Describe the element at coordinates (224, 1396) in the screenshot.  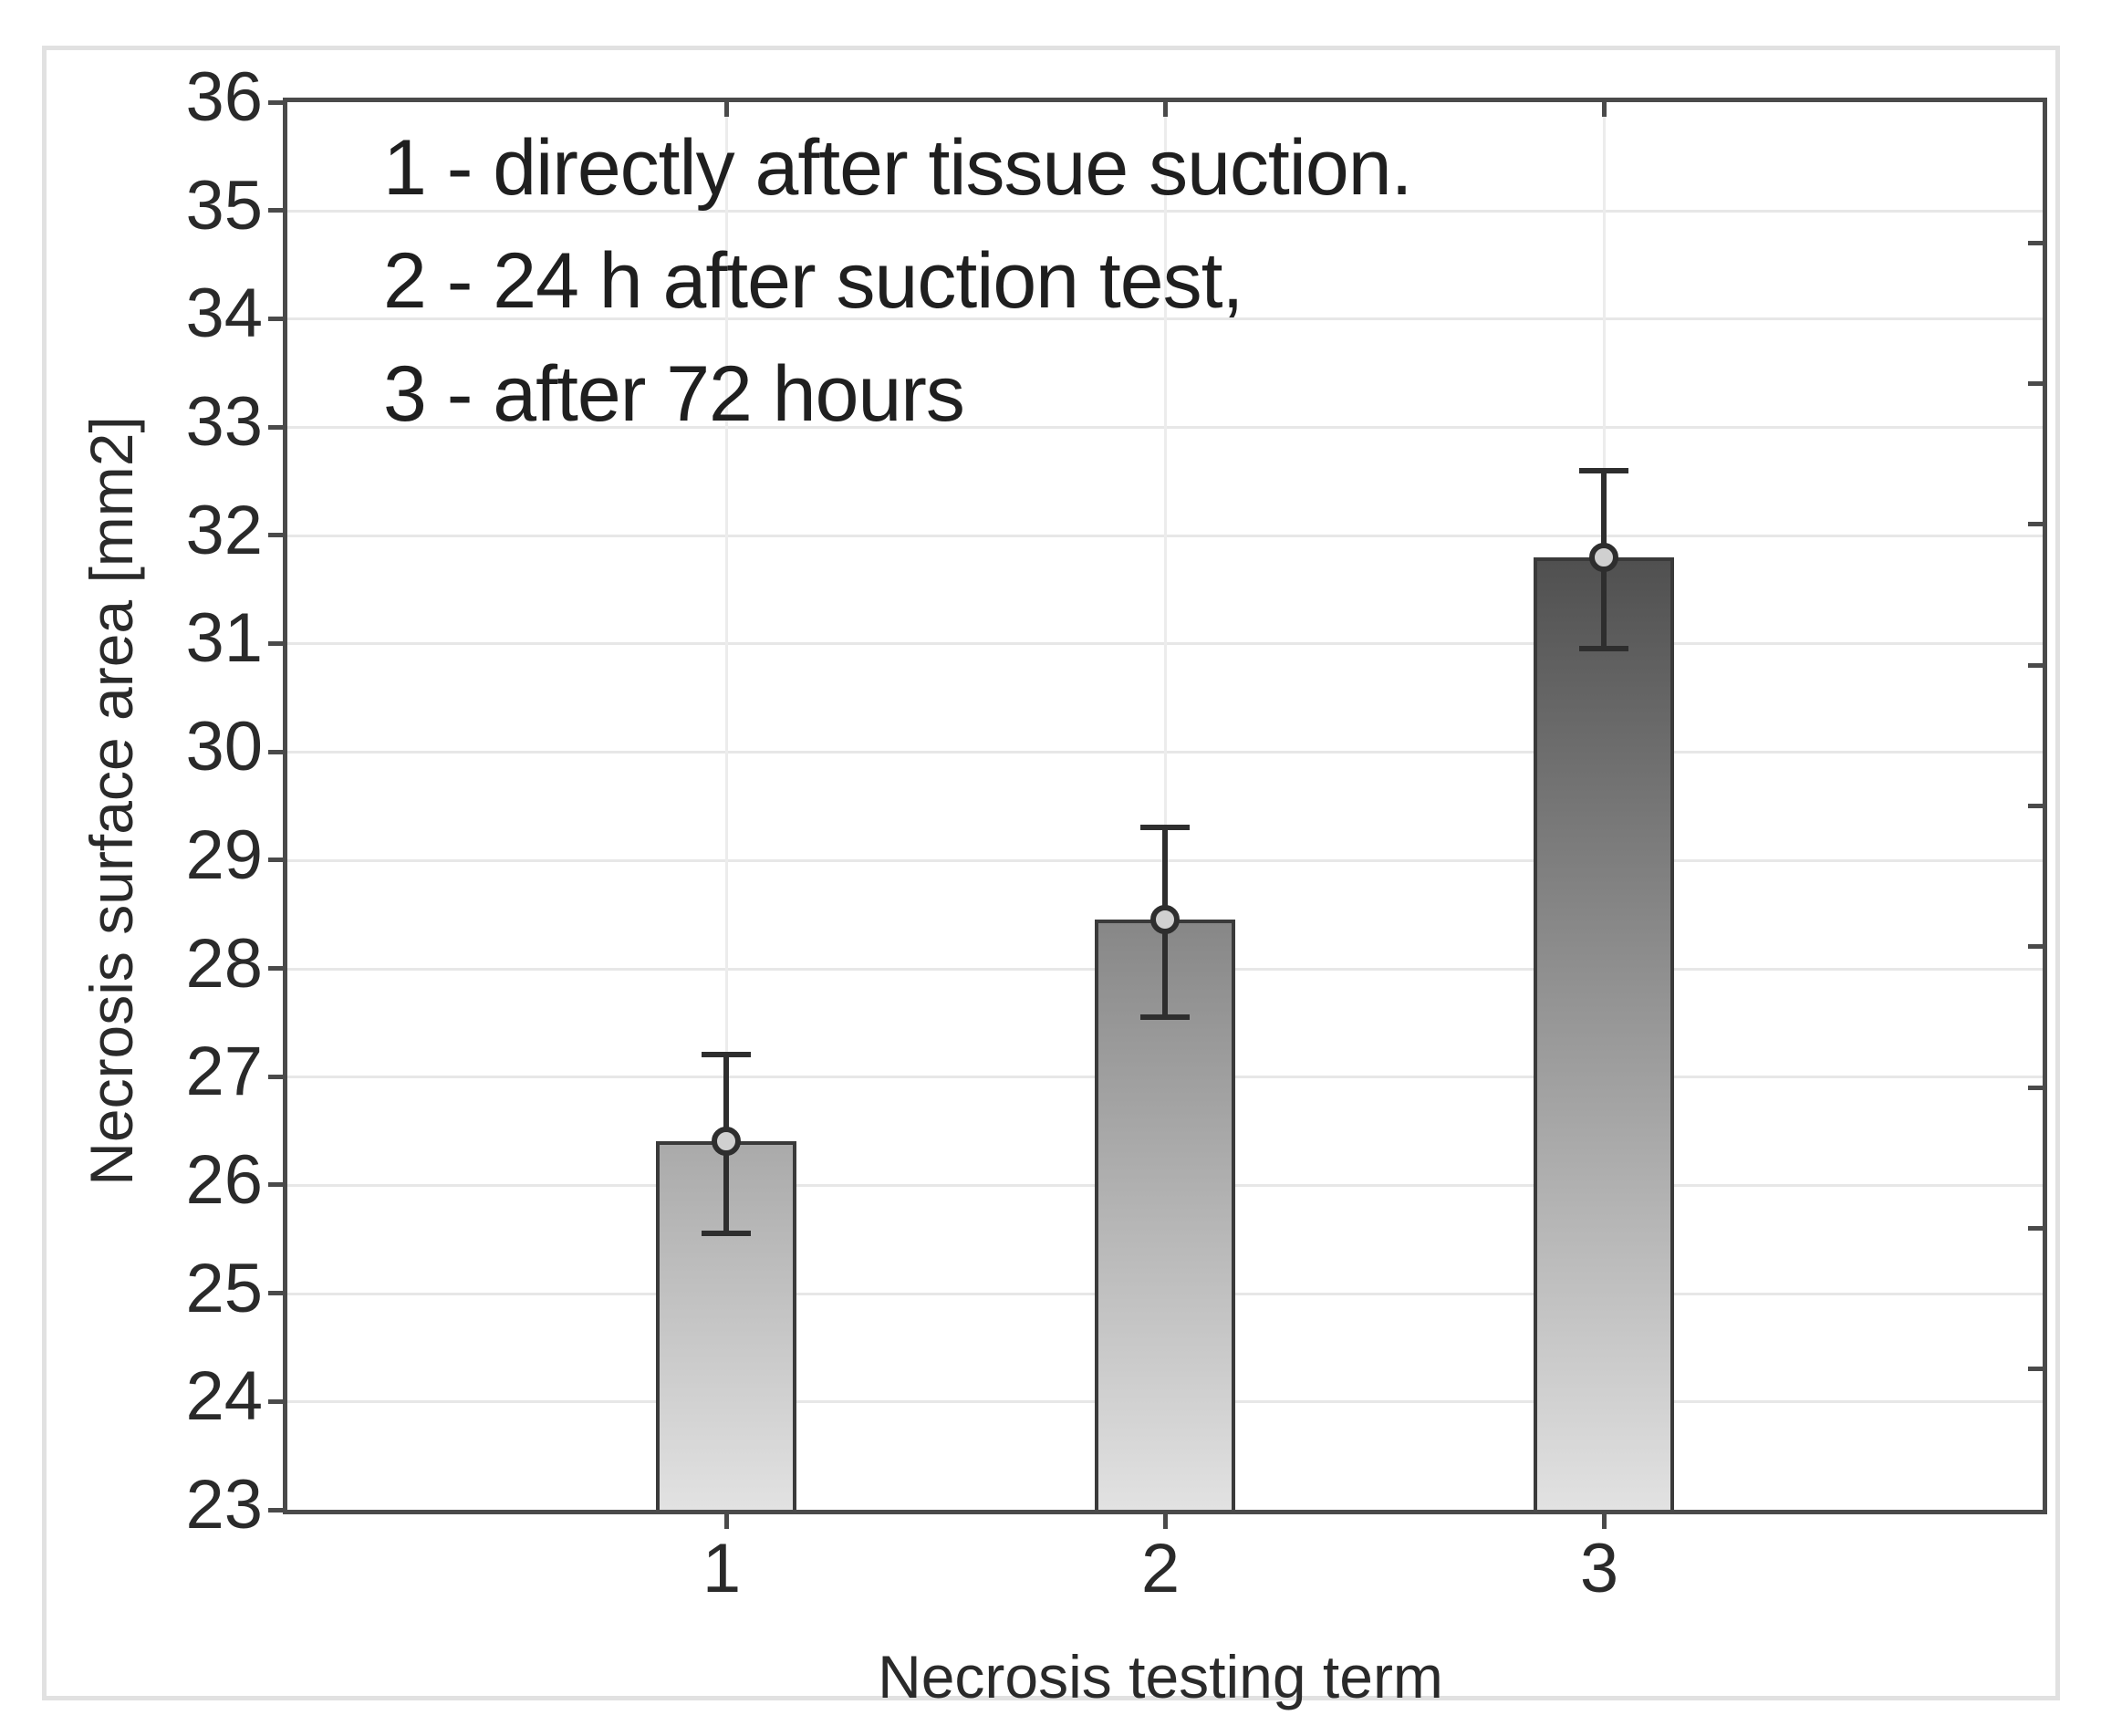
I see `y-tick-label: 24` at that location.